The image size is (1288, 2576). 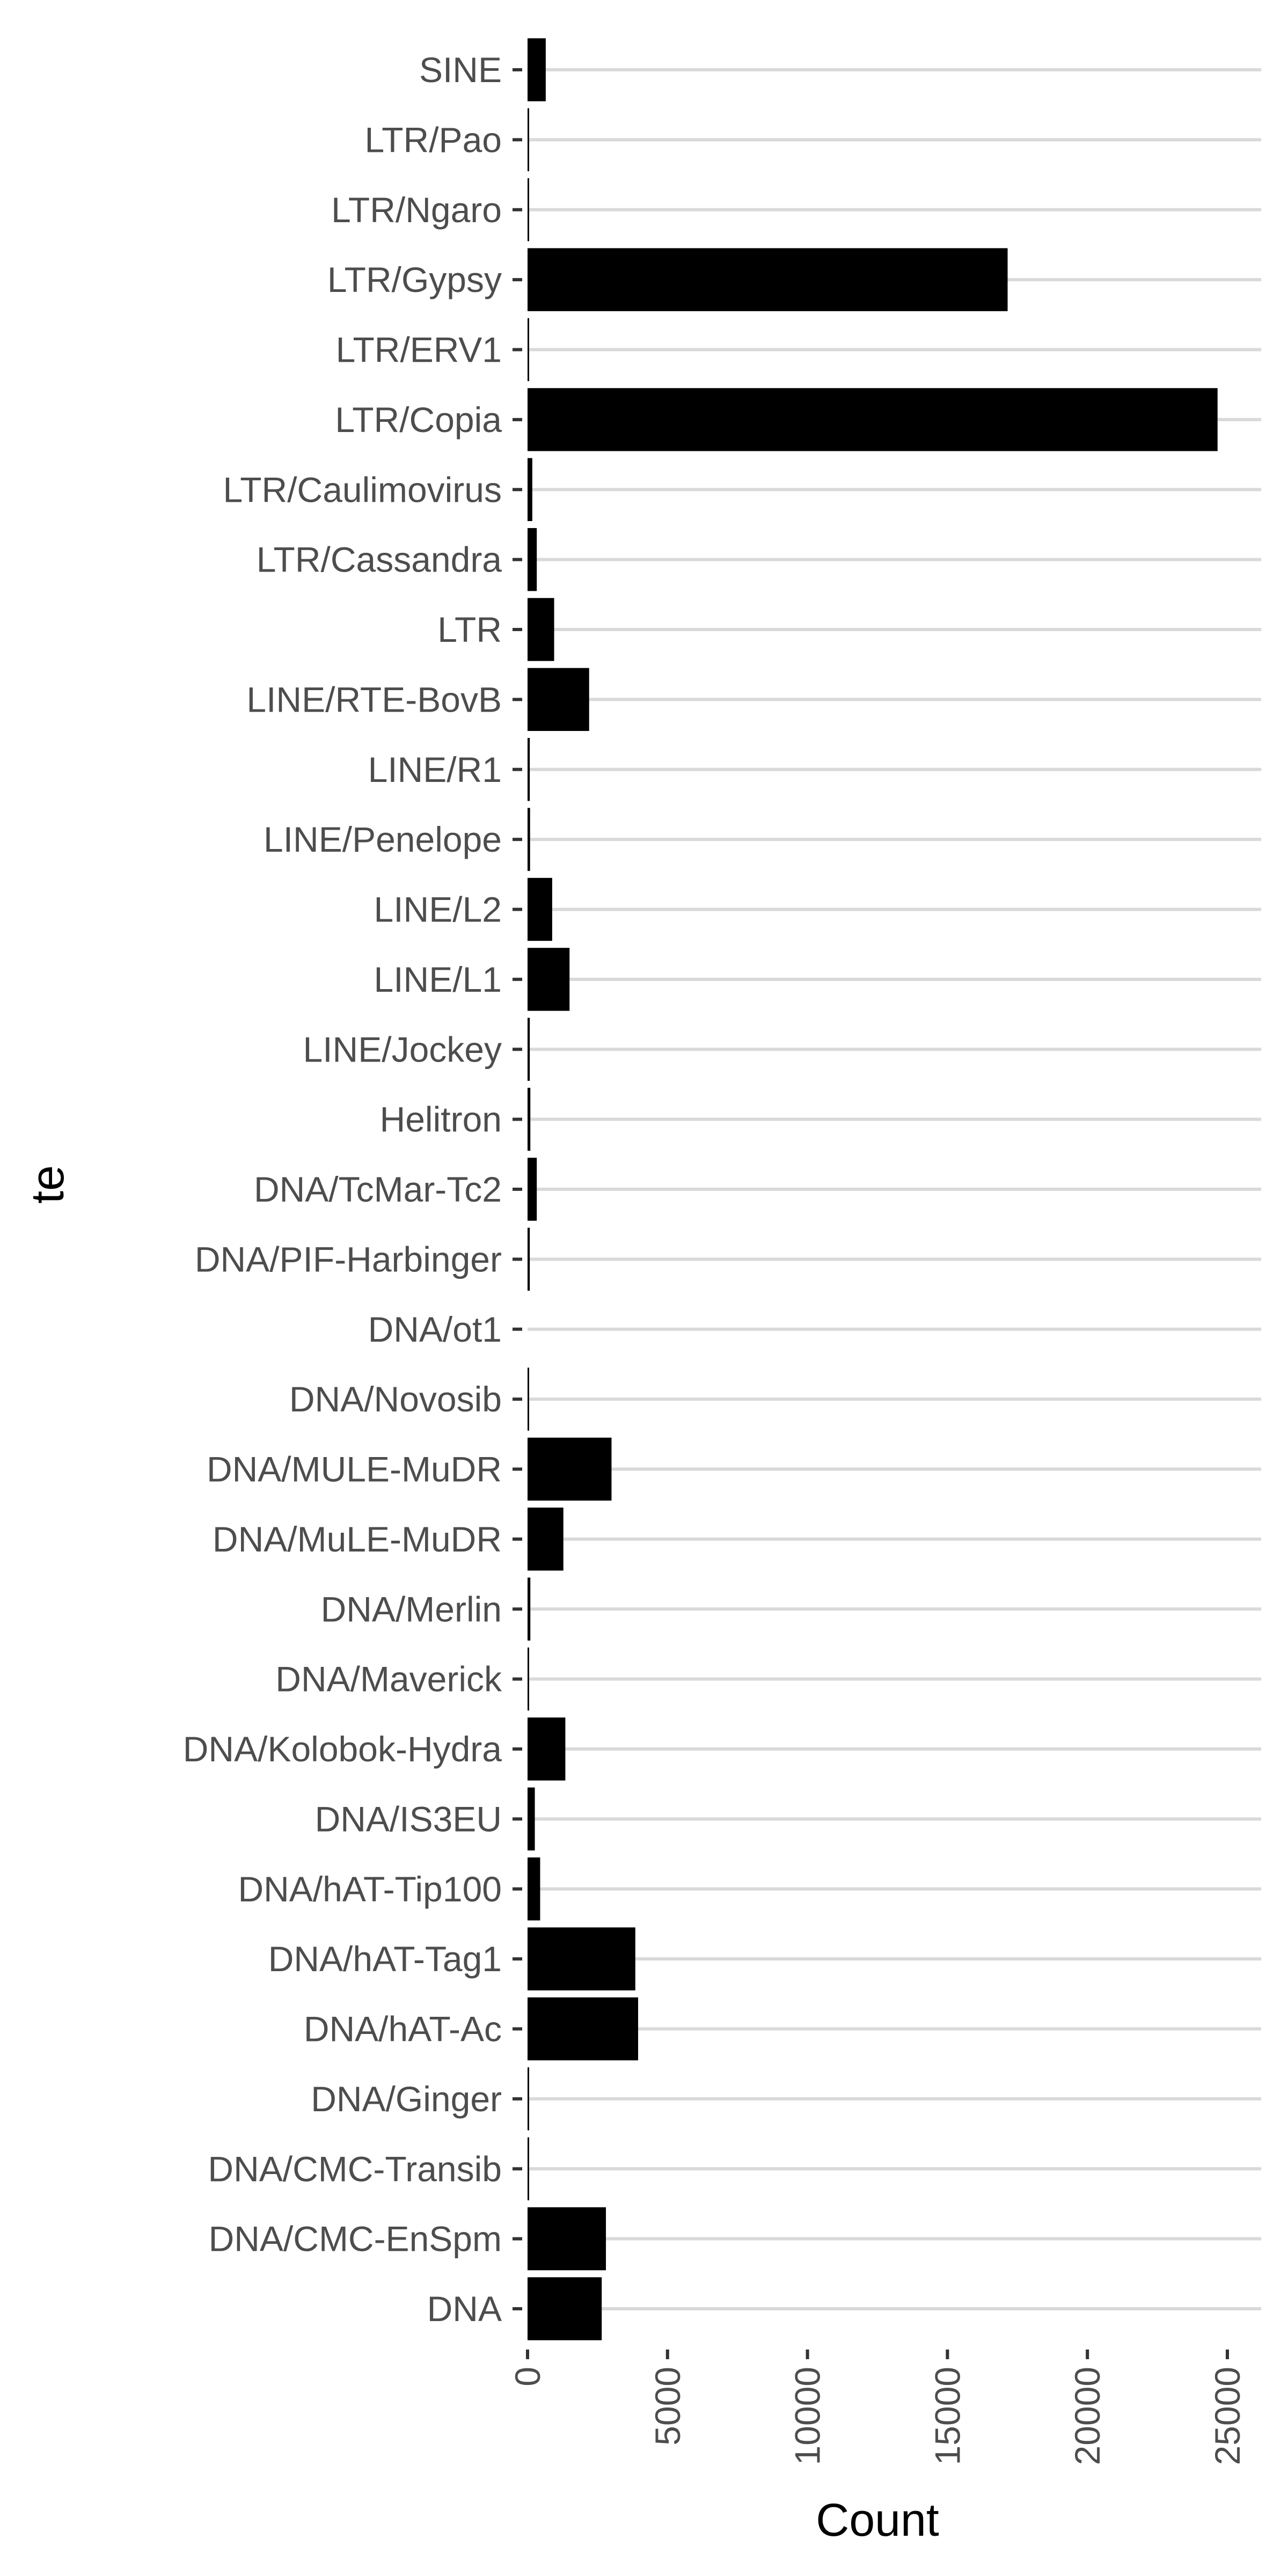 I want to click on y-tick-label: DNA/IS3EU, so click(x=408, y=1819).